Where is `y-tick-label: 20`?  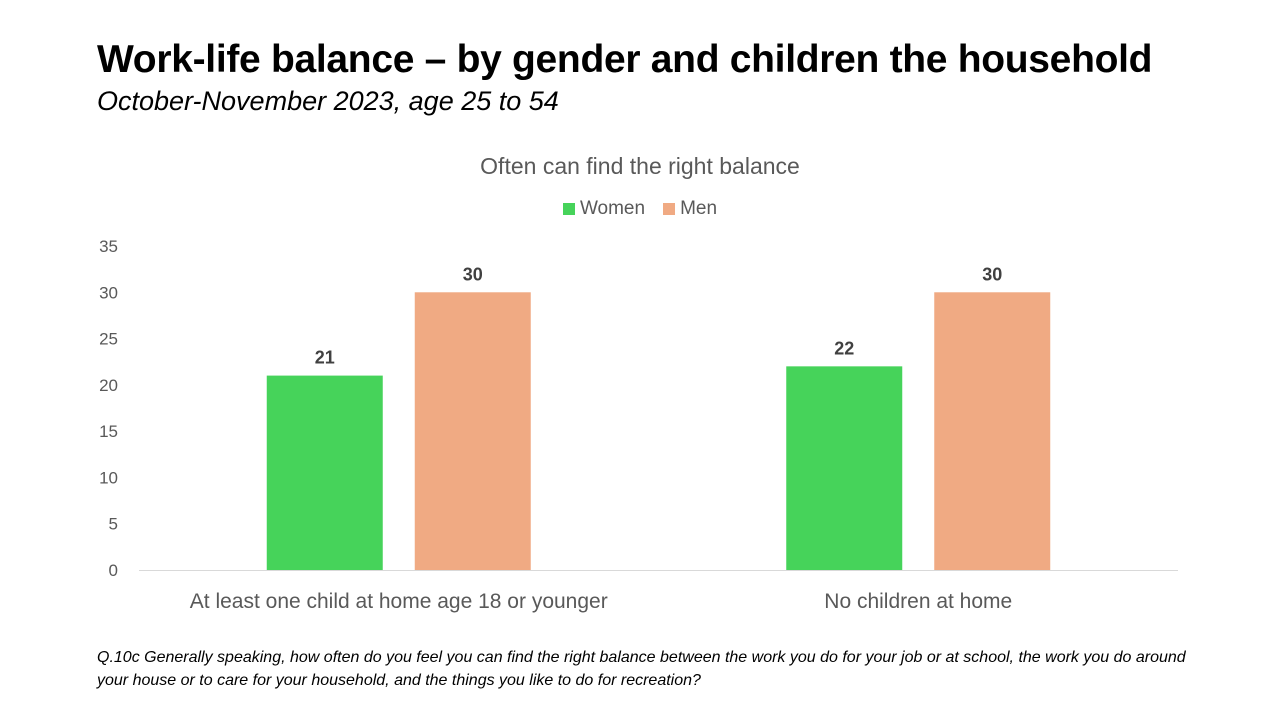 y-tick-label: 20 is located at coordinates (108, 385).